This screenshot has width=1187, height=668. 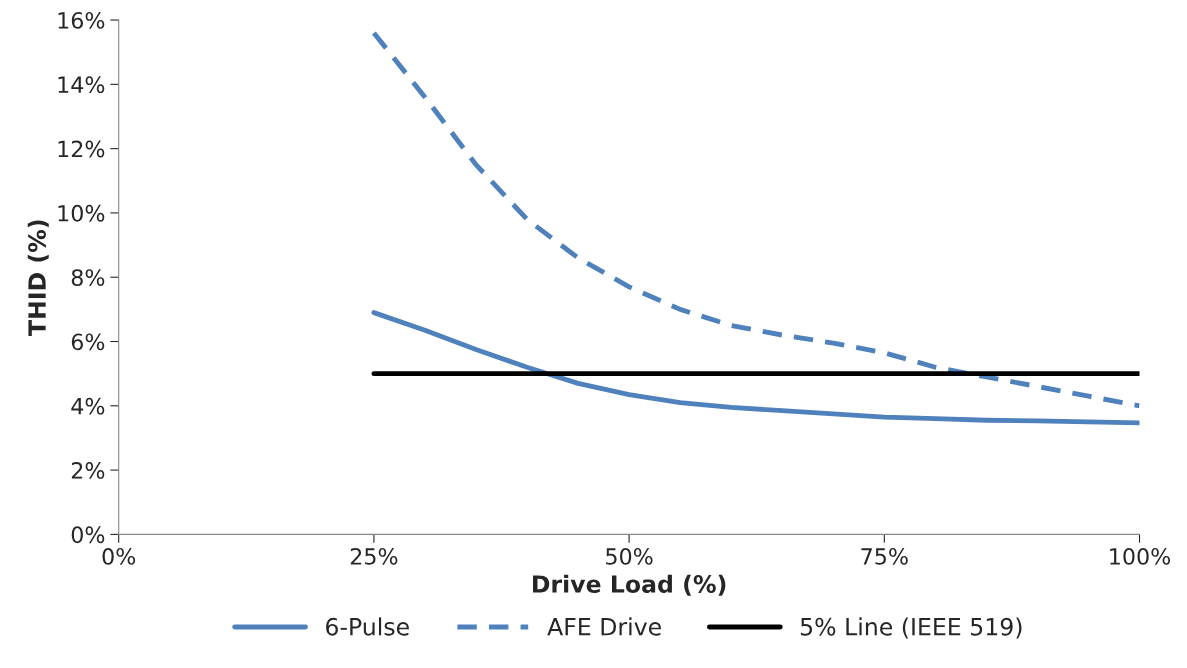 What do you see at coordinates (88, 406) in the screenshot?
I see `y-tick-label: 4%` at bounding box center [88, 406].